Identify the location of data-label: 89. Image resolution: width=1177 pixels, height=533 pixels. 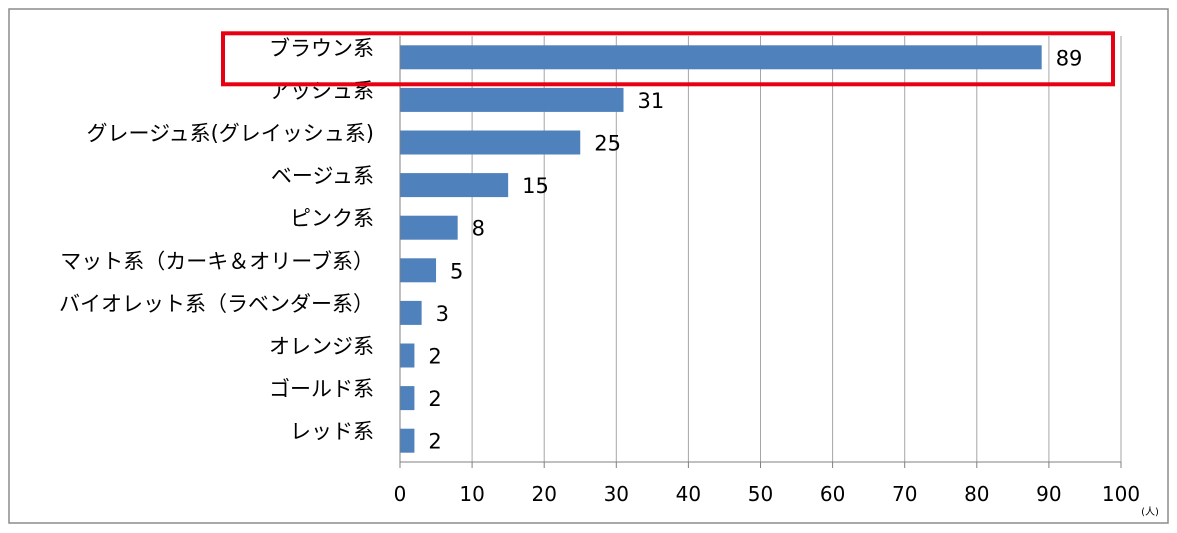
(1069, 58).